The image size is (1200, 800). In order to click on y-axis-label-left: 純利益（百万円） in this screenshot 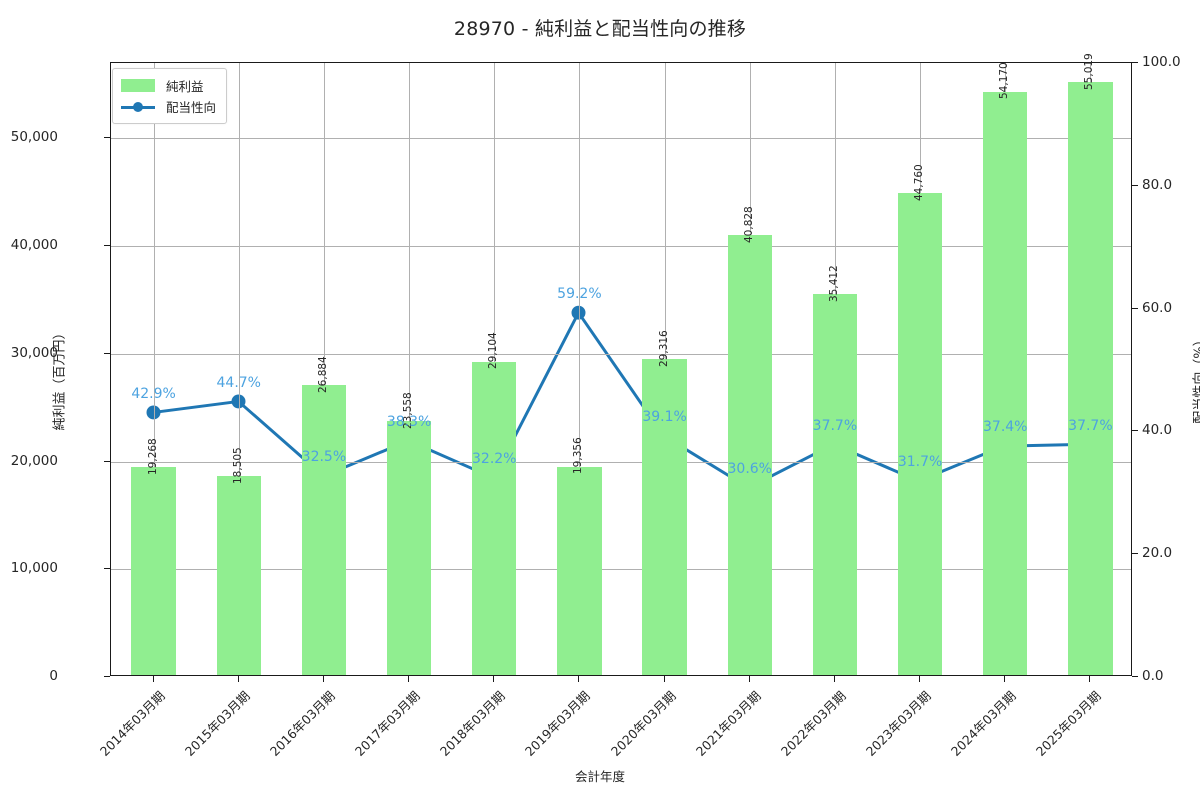, I will do `click(60, 378)`.